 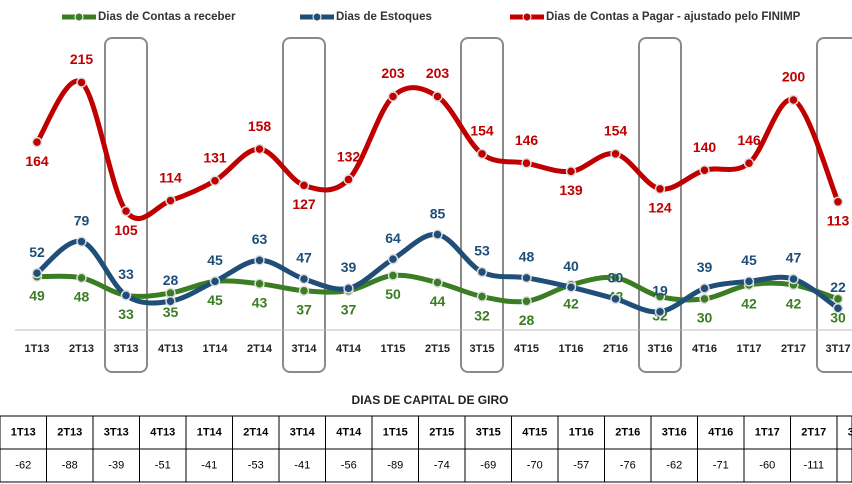 I want to click on data-label: 50, so click(x=393, y=294).